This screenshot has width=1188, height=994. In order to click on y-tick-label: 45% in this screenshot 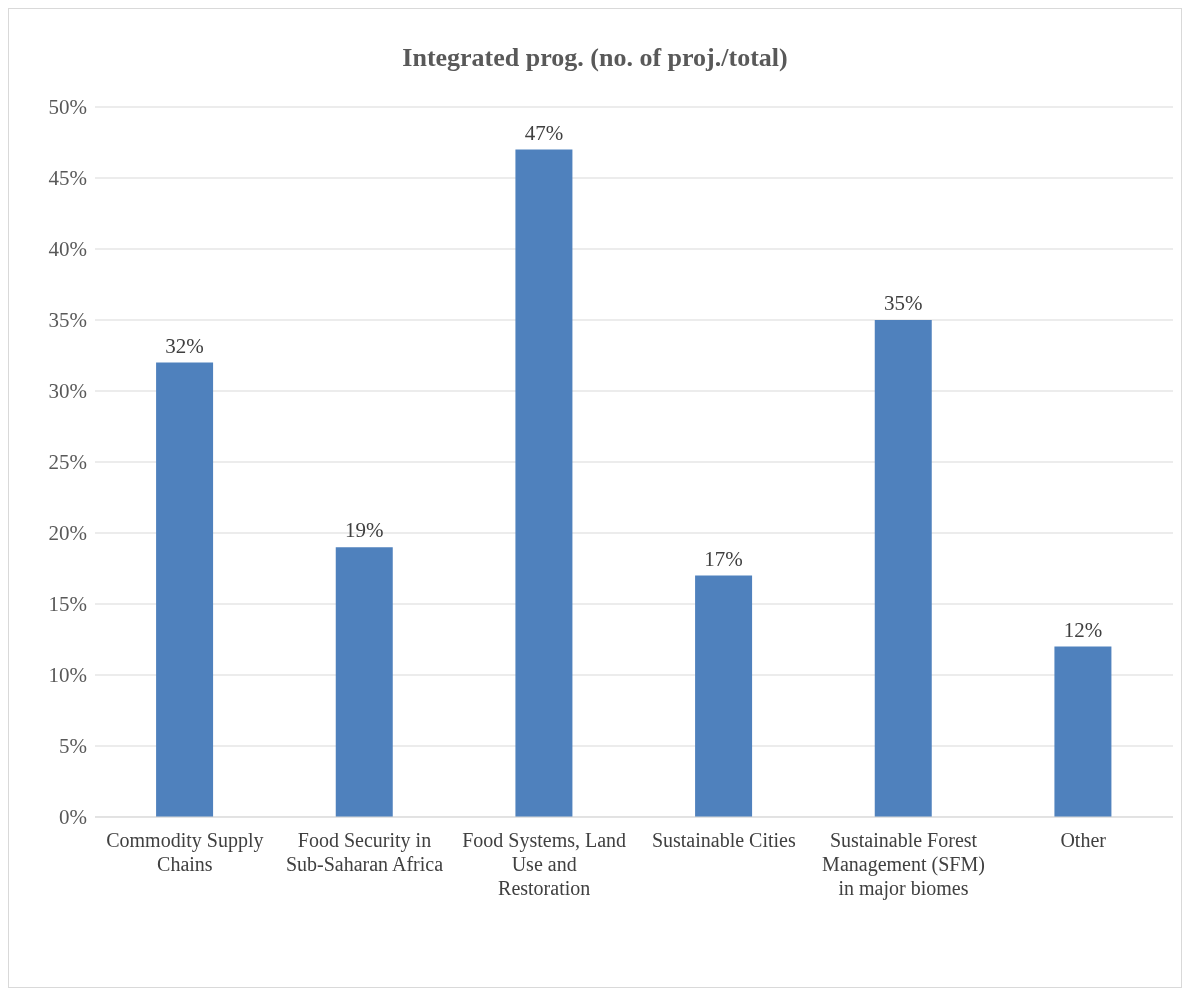, I will do `click(67, 178)`.